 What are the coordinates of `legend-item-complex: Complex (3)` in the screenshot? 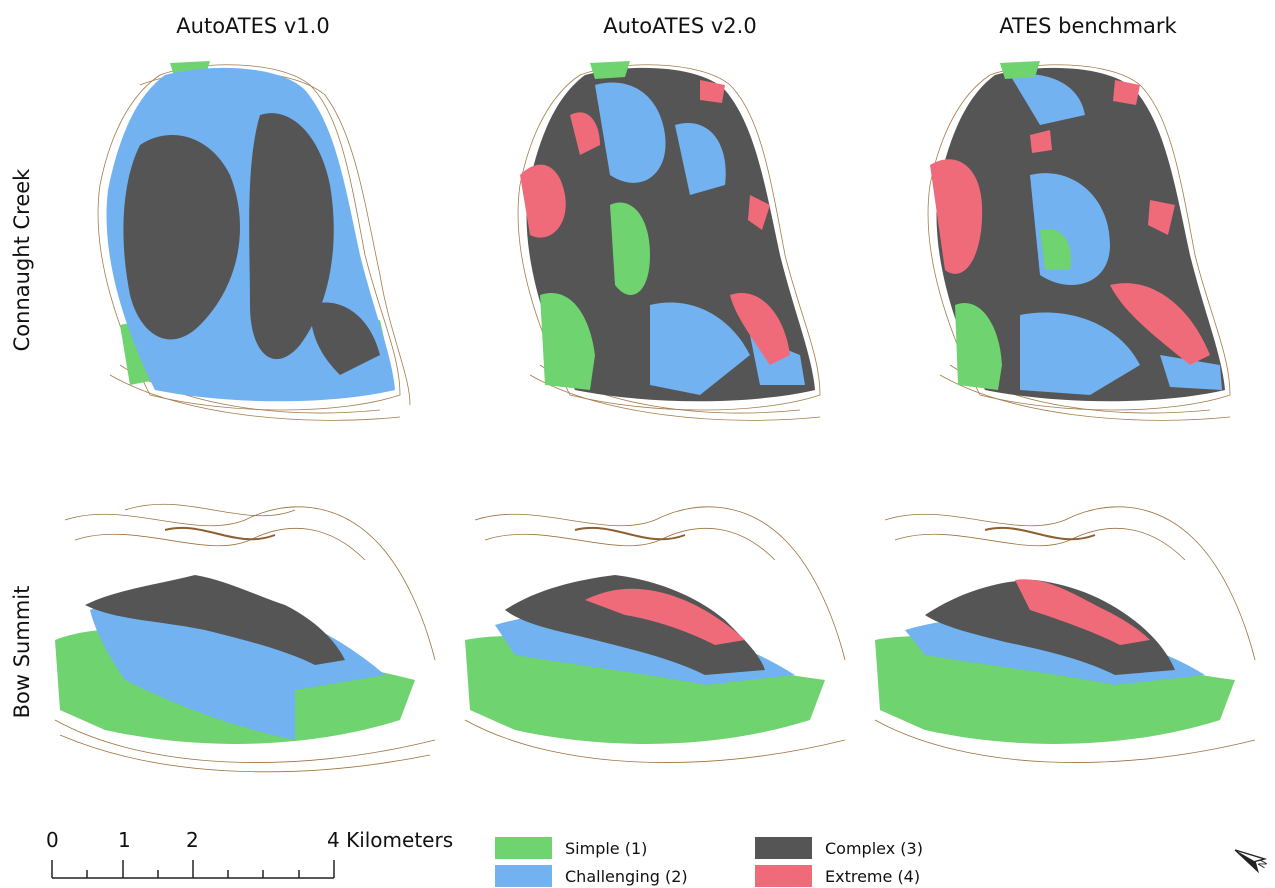 It's located at (839, 848).